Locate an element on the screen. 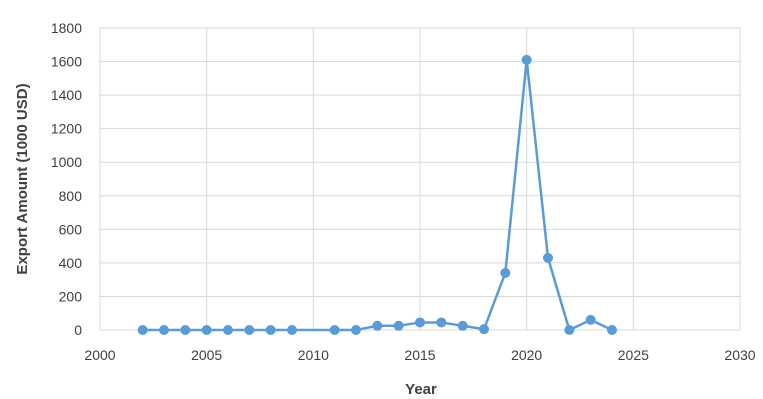 Image resolution: width=763 pixels, height=399 pixels. y-tick-label: 600 is located at coordinates (71, 229).